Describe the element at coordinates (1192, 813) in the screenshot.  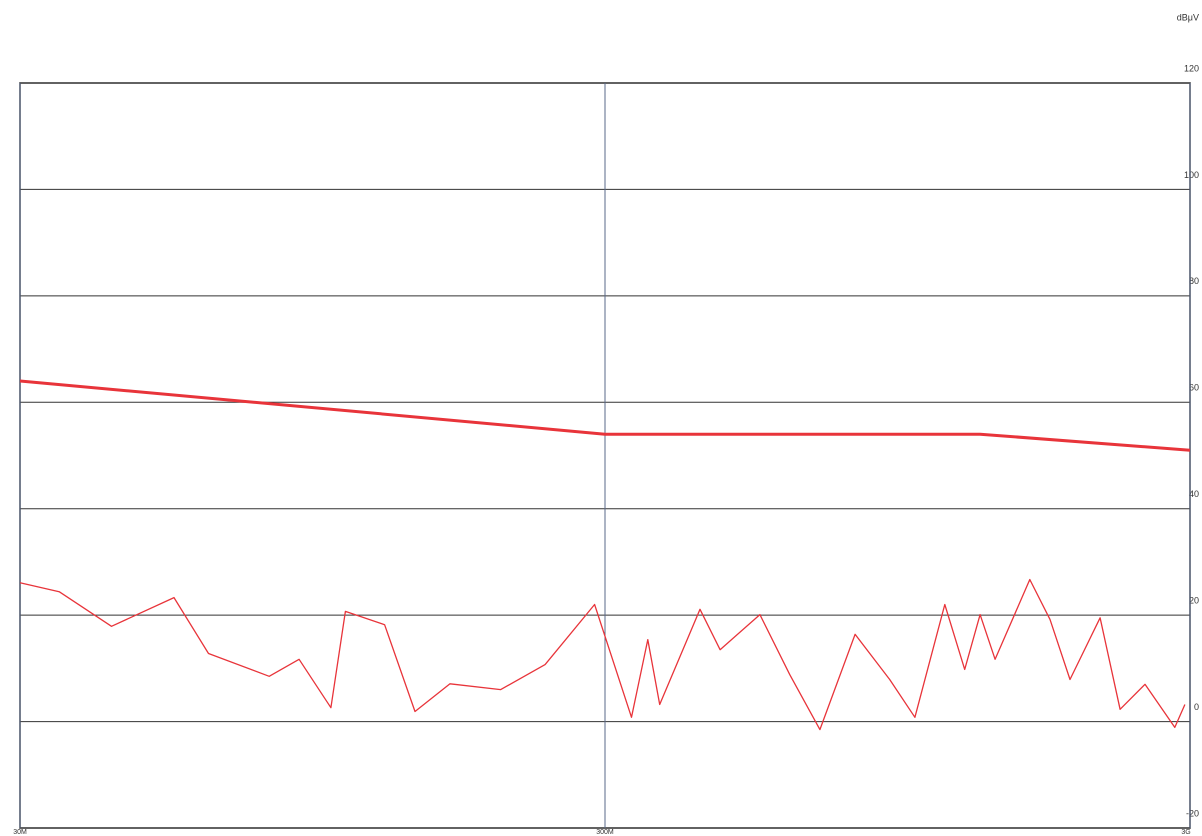
I see `y-tick-label: -20` at that location.